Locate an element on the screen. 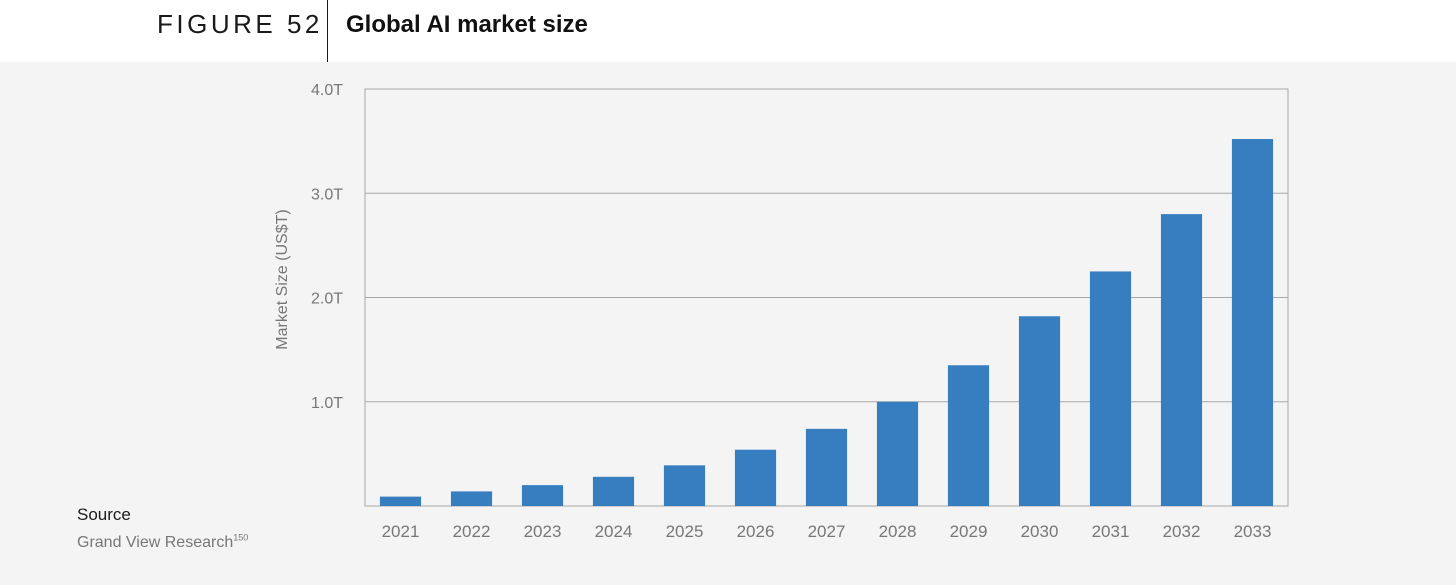 The width and height of the screenshot is (1456, 585). x-tick-label: 2025 is located at coordinates (685, 531).